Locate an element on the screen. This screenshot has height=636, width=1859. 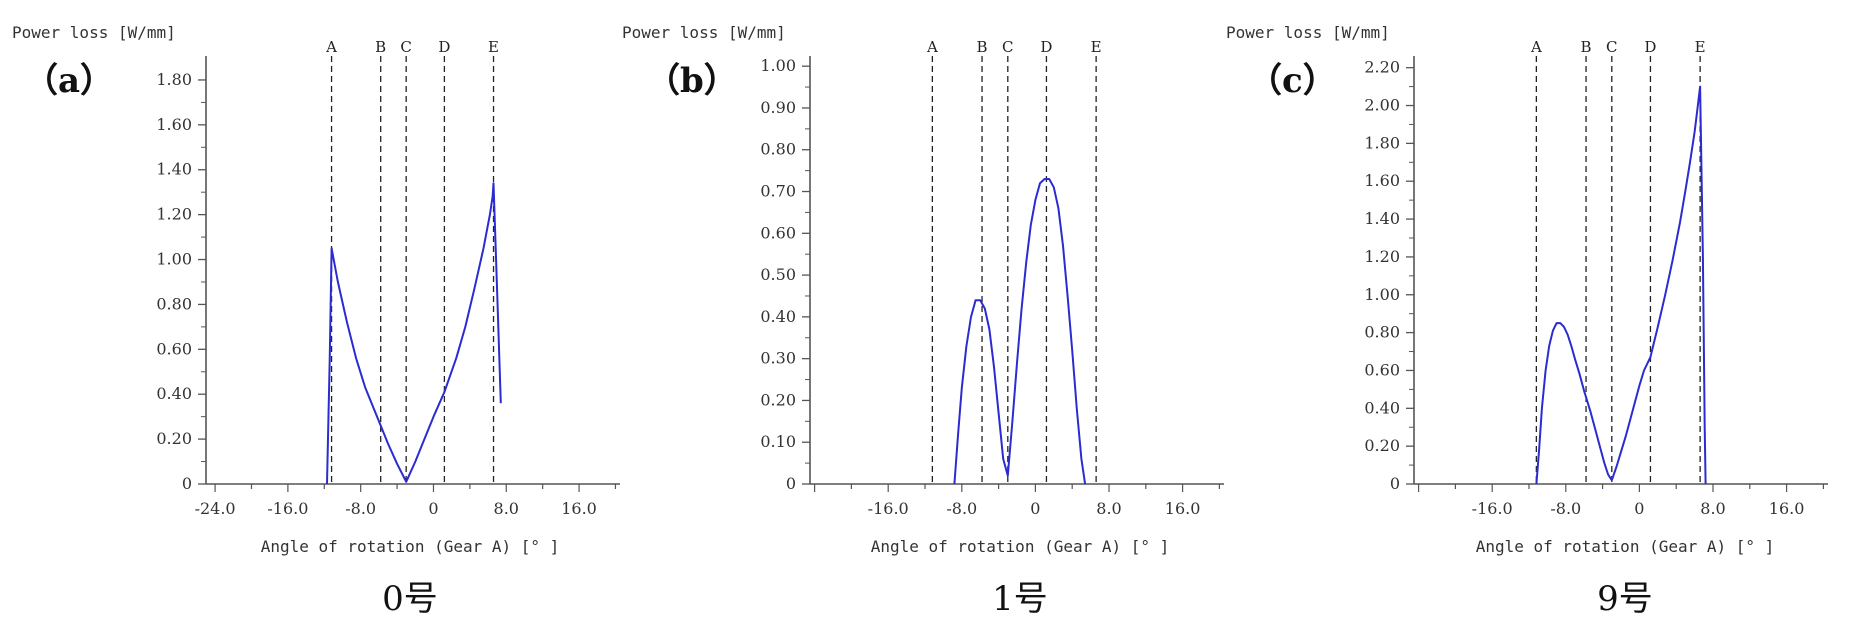
y-tick-label: 2.20 is located at coordinates (1382, 67).